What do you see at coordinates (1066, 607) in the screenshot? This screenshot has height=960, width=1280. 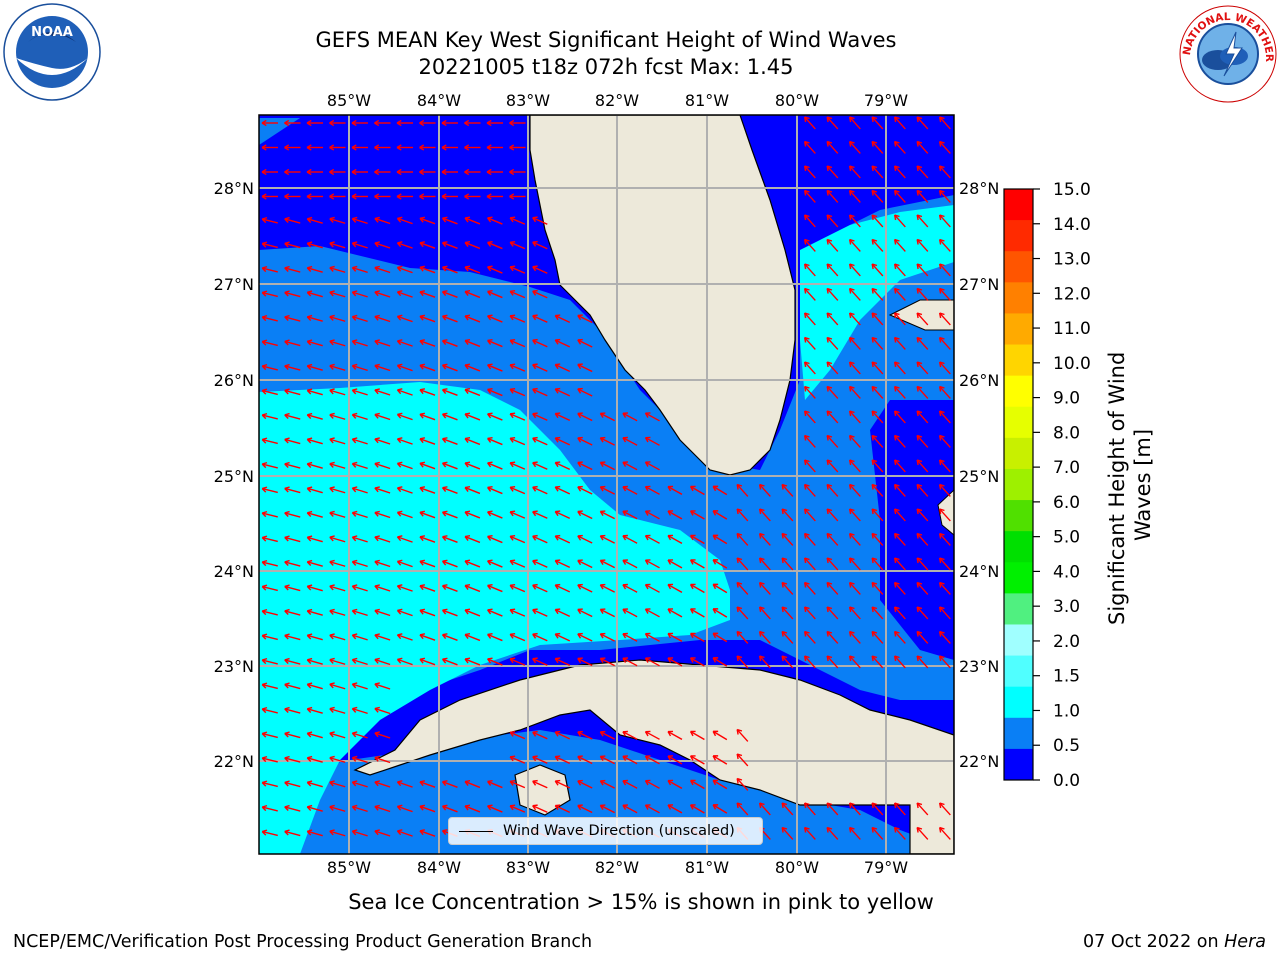 I see `colorbar-tick-label: 3.0` at bounding box center [1066, 607].